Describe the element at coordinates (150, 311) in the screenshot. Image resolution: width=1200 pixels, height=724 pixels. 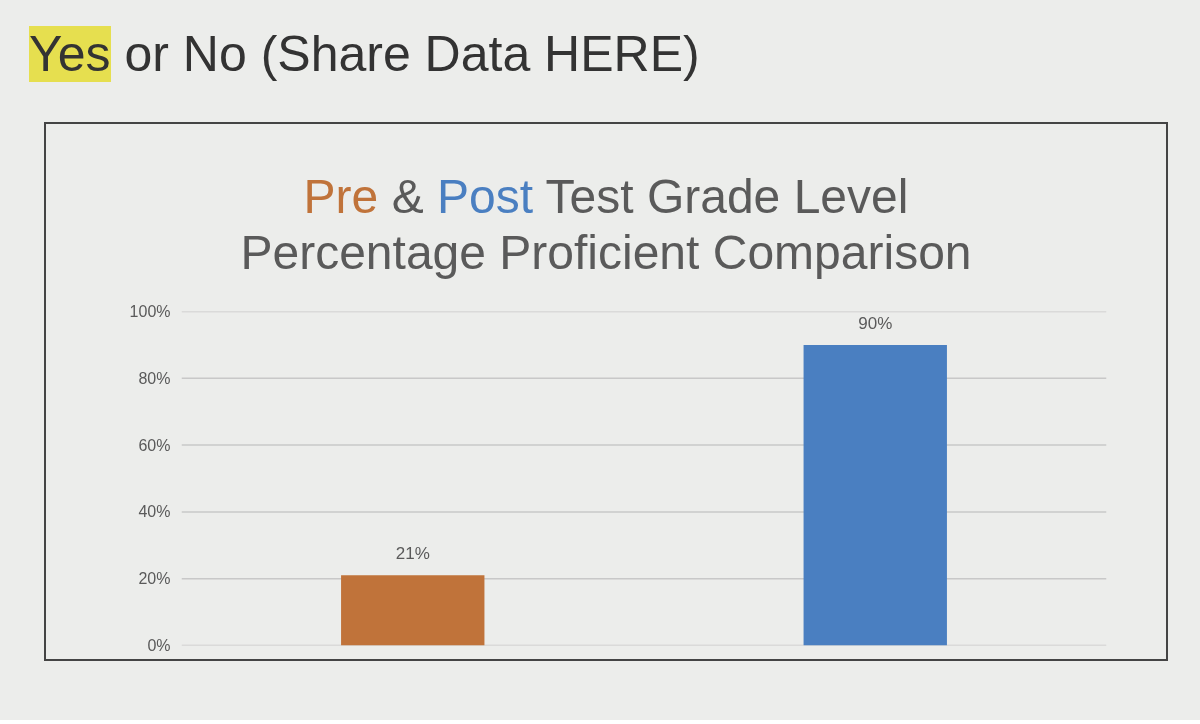
I see `y-tick-label: 100%` at that location.